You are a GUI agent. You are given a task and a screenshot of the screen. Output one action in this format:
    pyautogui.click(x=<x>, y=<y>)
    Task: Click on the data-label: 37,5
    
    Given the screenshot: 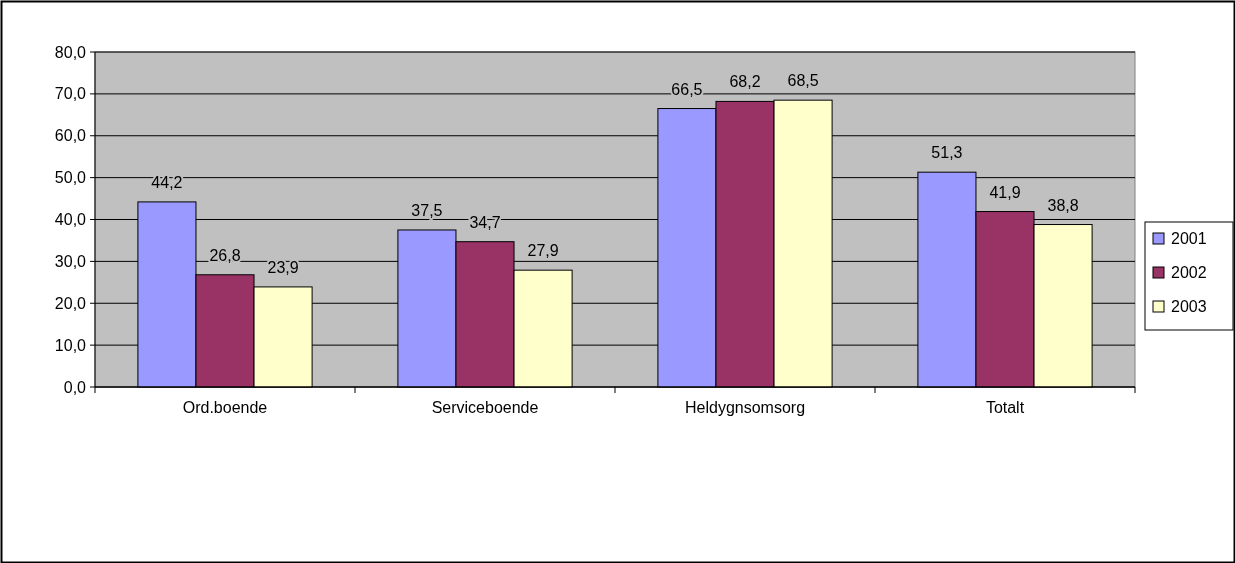 What is the action you would take?
    pyautogui.click(x=427, y=210)
    